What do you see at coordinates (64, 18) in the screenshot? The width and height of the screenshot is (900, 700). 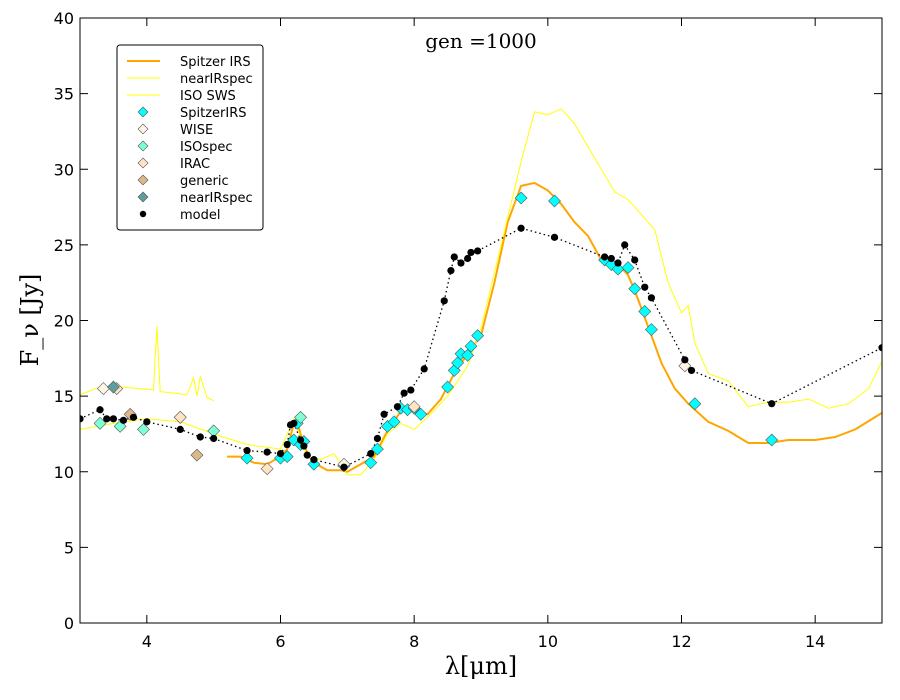 I see `y-tick-label-40: 40` at bounding box center [64, 18].